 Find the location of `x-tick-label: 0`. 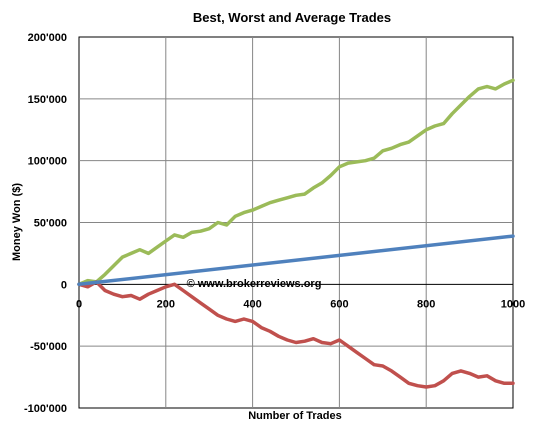

x-tick-label: 0 is located at coordinates (79, 304).